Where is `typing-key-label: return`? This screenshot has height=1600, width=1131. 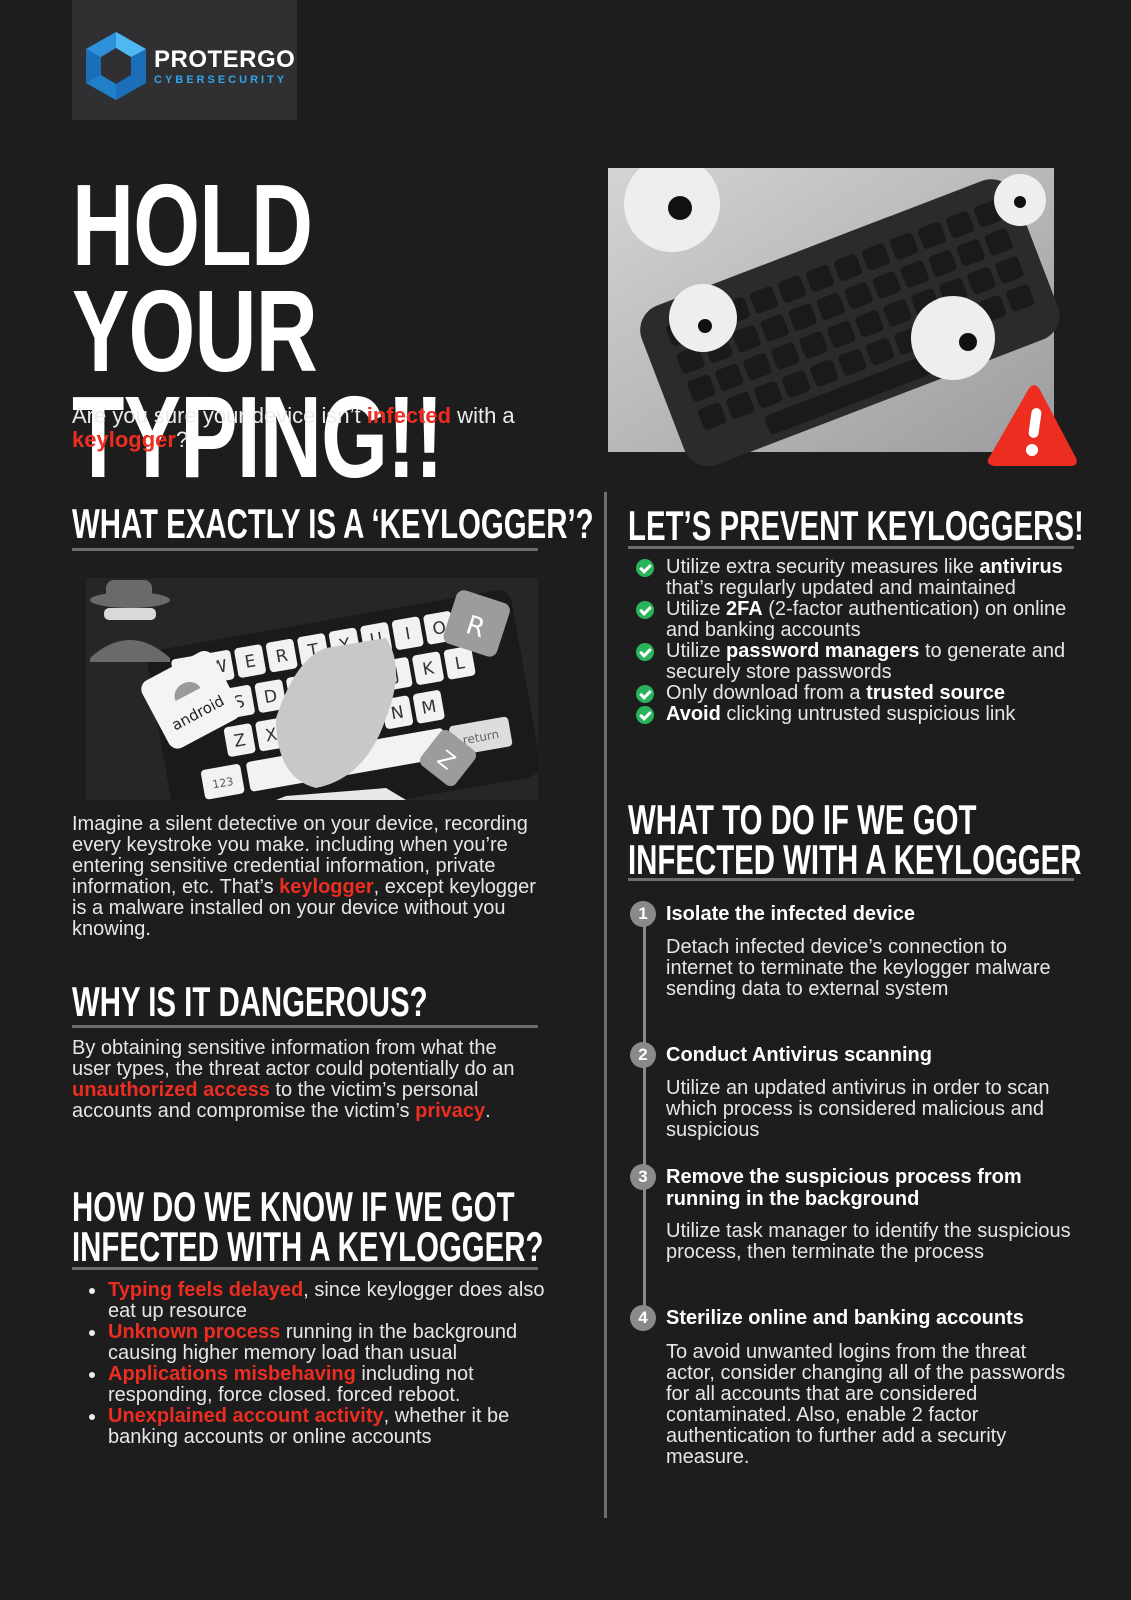
typing-key-label: return is located at coordinates (481, 737).